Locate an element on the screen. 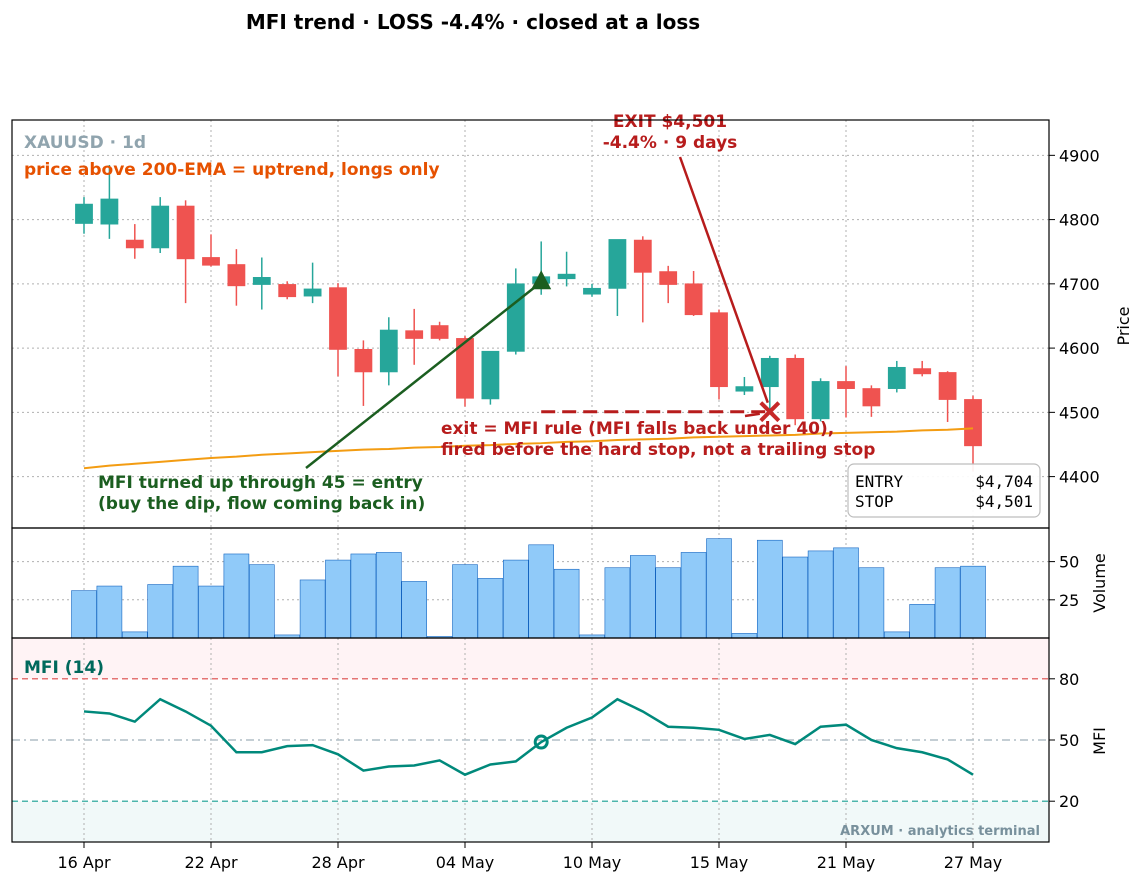 The height and width of the screenshot is (884, 1144). info-entry-label: ENTRY is located at coordinates (879, 481).